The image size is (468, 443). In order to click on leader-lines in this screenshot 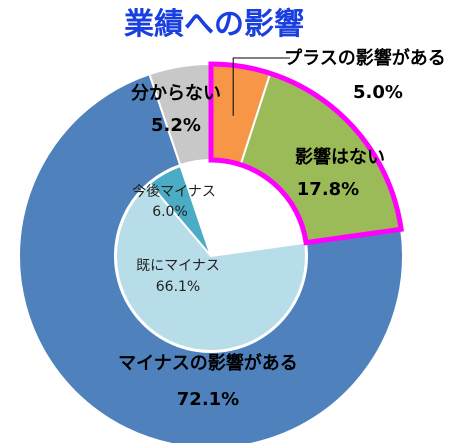, I will do `click(261, 86)`.